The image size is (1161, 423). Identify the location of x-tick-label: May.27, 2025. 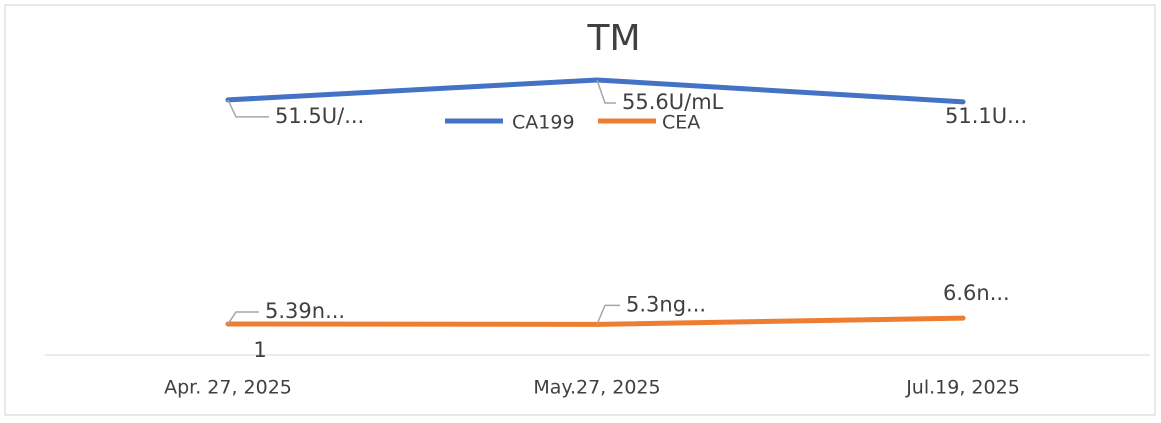
(596, 388).